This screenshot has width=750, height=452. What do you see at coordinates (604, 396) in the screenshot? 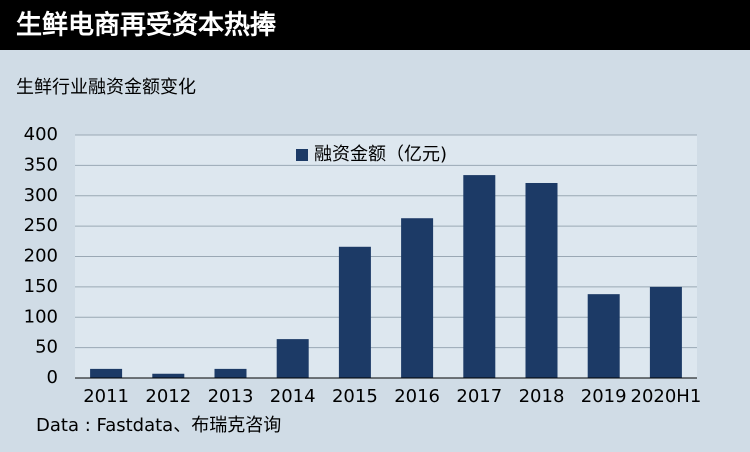
I see `x-tick-label: 2019` at bounding box center [604, 396].